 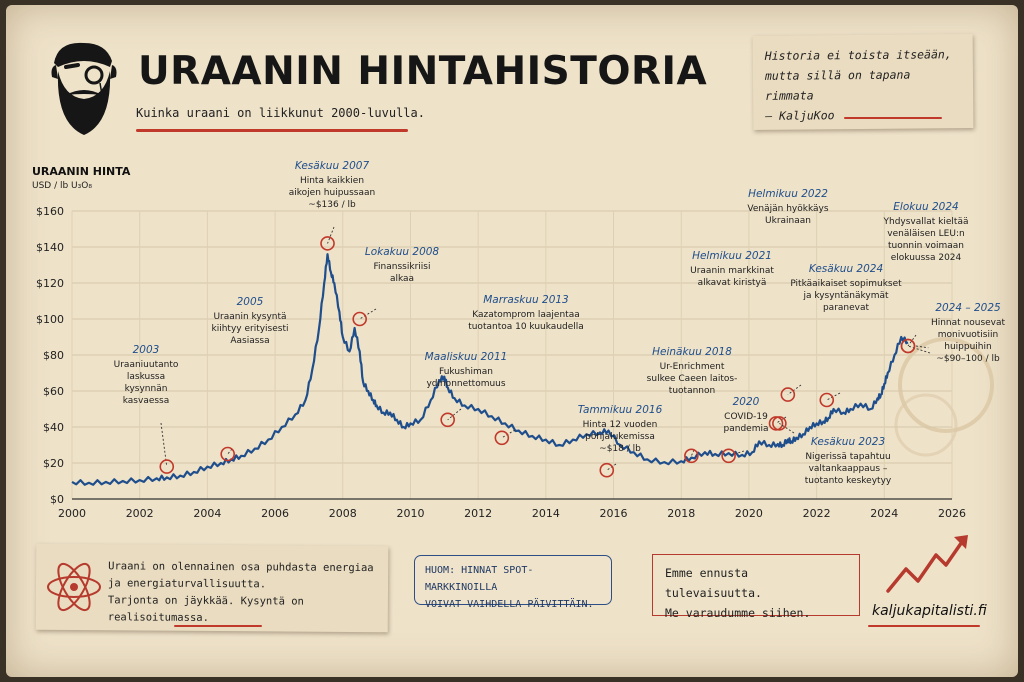 I want to click on annotation-text: sulkee Caeen laitos-, so click(x=692, y=379).